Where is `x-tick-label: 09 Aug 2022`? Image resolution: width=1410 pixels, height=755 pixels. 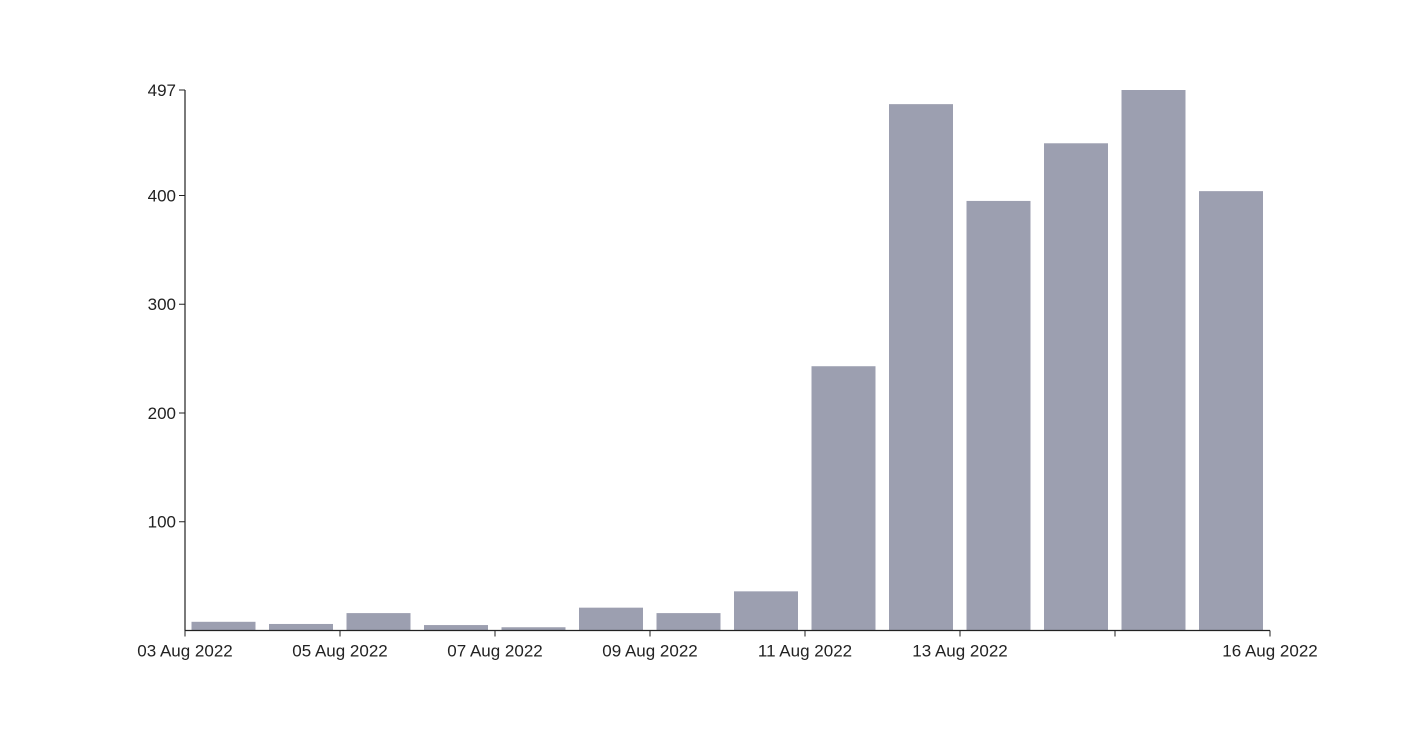
x-tick-label: 09 Aug 2022 is located at coordinates (649, 651).